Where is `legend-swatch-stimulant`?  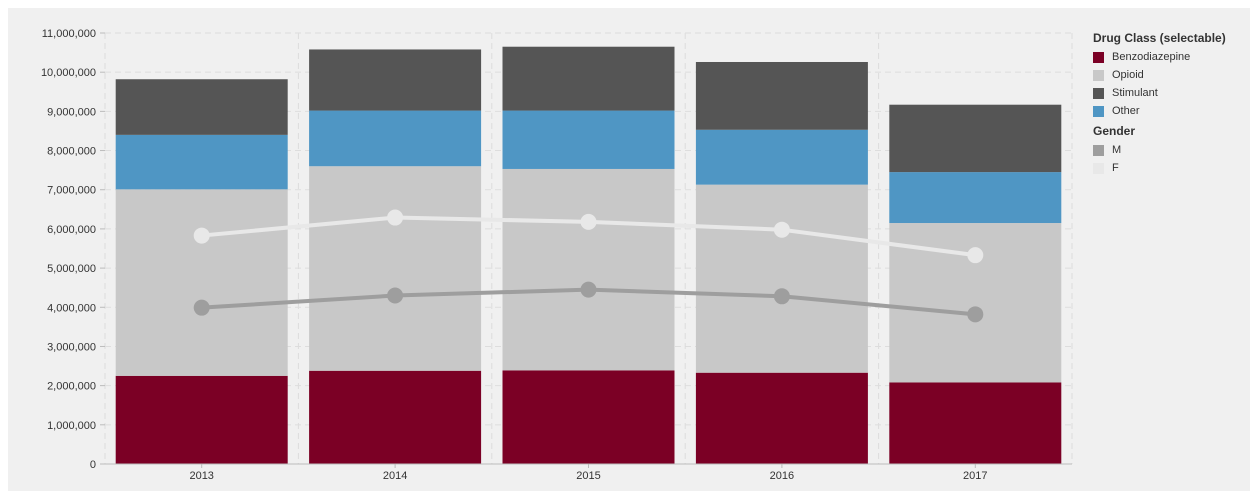 legend-swatch-stimulant is located at coordinates (1098, 93).